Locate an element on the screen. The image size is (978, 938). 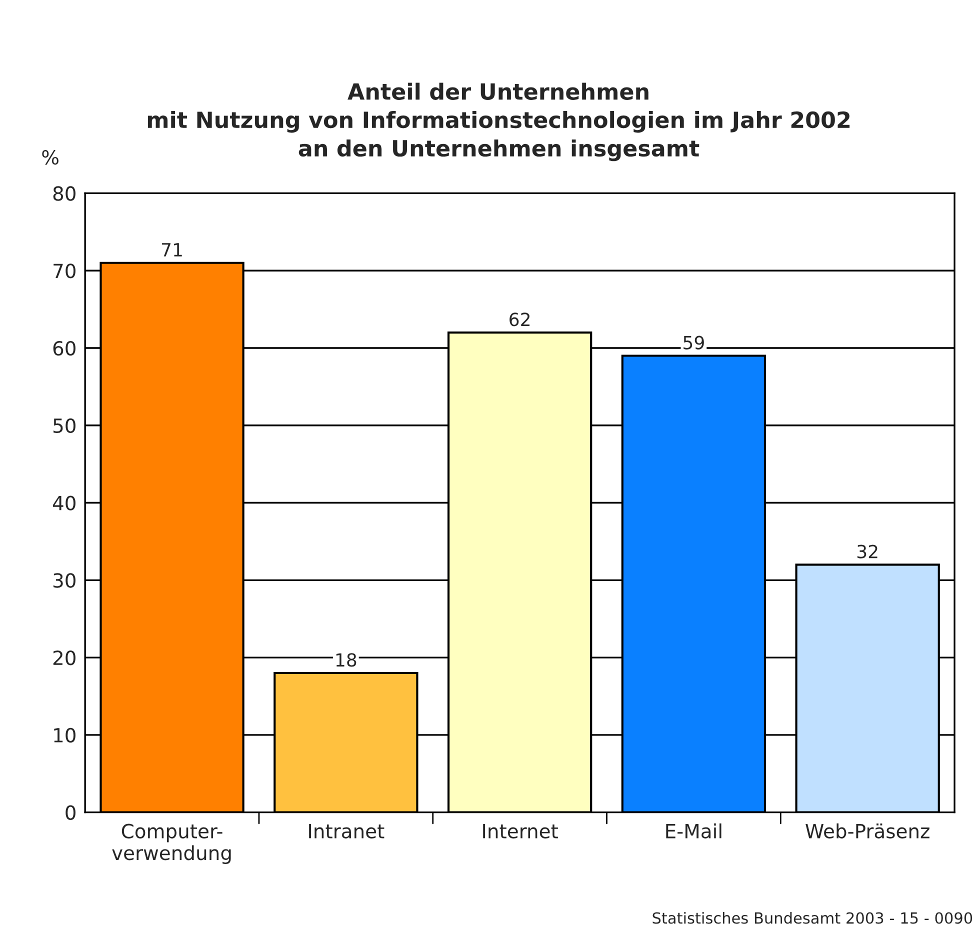
y-tick-label: 0 is located at coordinates (71, 812).